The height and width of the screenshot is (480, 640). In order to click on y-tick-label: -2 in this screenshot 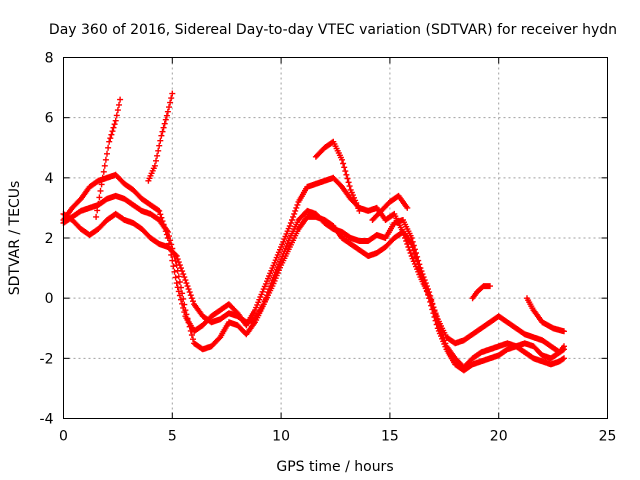, I will do `click(47, 359)`.